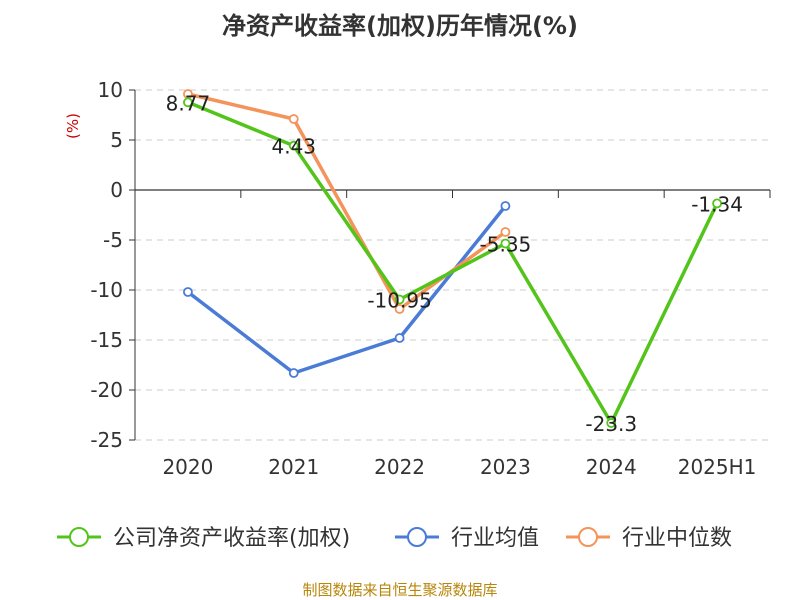  Describe the element at coordinates (717, 467) in the screenshot. I see `x-tick-label: 2025H1` at that location.